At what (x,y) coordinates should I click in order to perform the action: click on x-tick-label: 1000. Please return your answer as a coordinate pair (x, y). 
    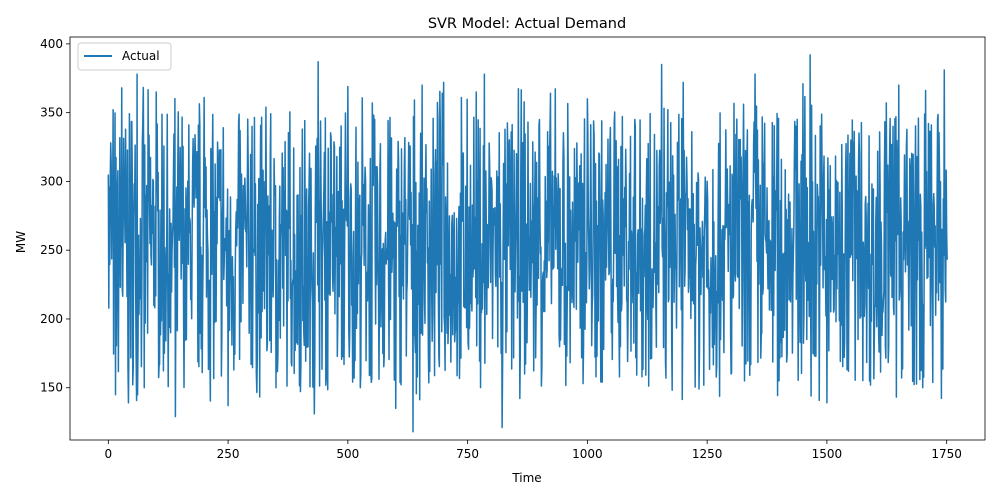
    Looking at the image, I should click on (587, 454).